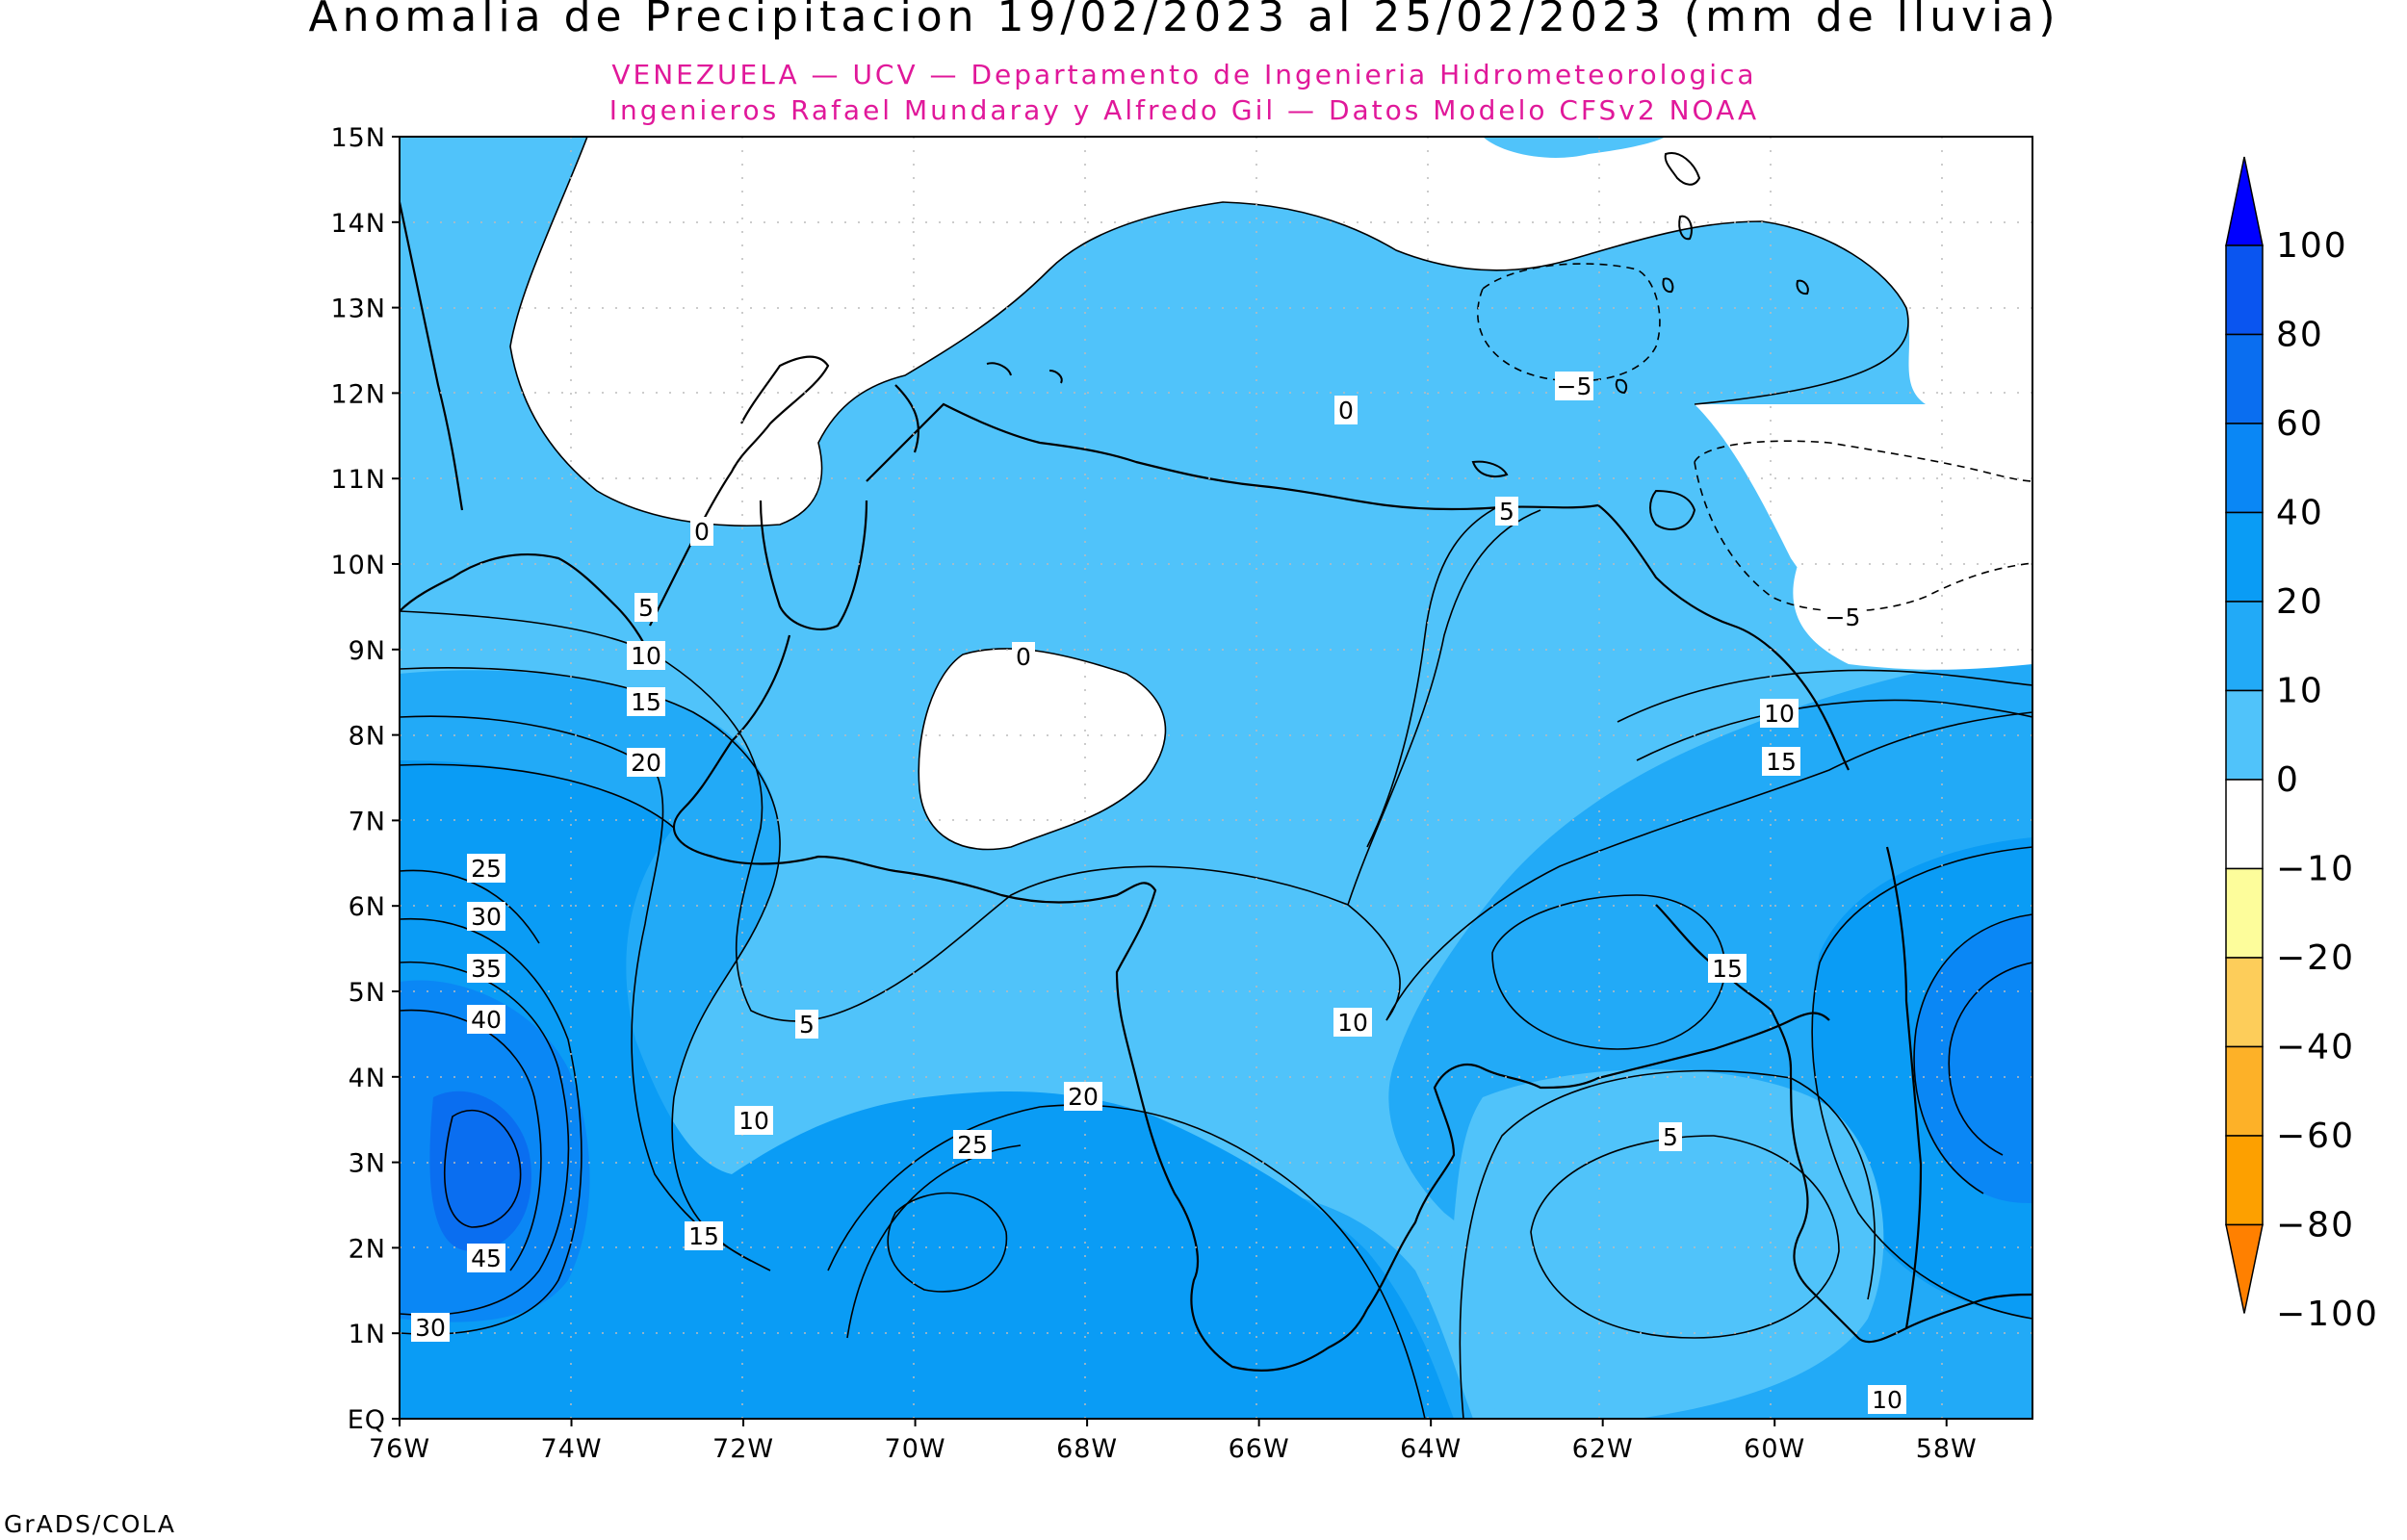  Describe the element at coordinates (90, 1524) in the screenshot. I see `grads-credit: GrADS/COLA` at that location.